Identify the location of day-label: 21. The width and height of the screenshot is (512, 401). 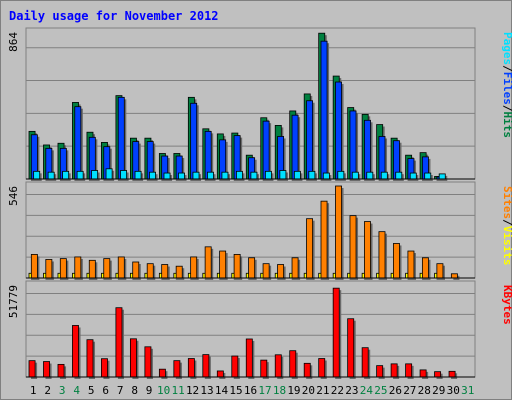
(322, 390).